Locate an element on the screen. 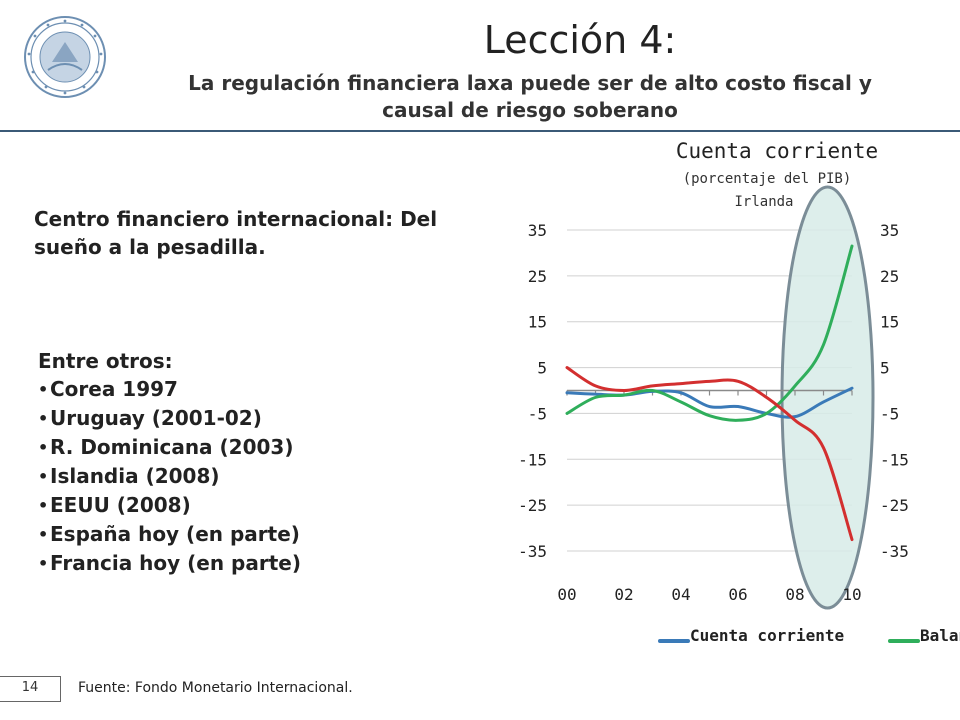 This screenshot has width=960, height=720. list-item: Francia hoy (en parte) is located at coordinates (203, 563).